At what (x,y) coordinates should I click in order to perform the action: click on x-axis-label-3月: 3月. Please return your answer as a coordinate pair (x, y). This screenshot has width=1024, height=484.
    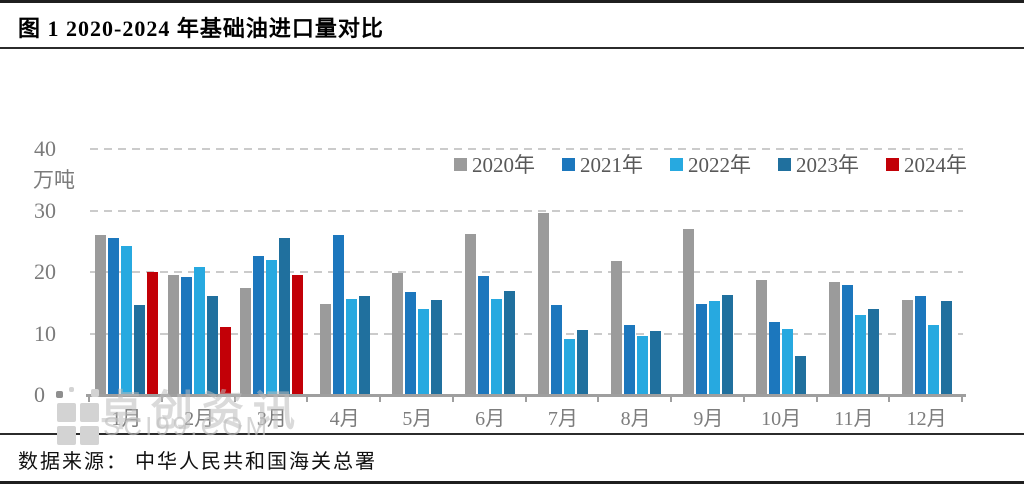
    Looking at the image, I should click on (271, 419).